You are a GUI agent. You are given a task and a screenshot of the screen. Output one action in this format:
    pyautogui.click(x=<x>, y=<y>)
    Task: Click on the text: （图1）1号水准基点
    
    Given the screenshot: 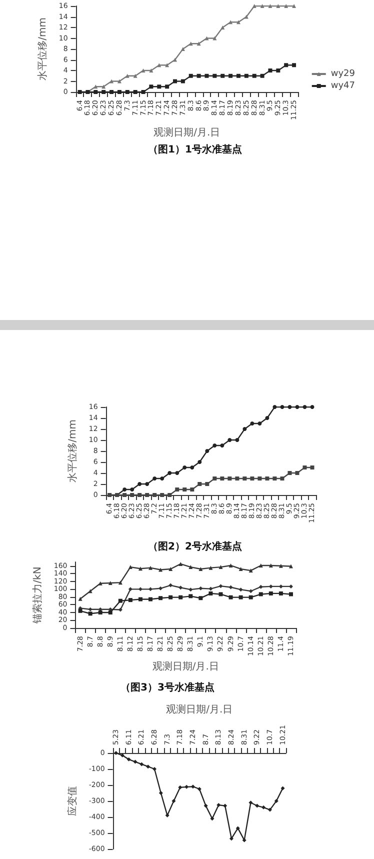 What is the action you would take?
    pyautogui.click(x=195, y=150)
    